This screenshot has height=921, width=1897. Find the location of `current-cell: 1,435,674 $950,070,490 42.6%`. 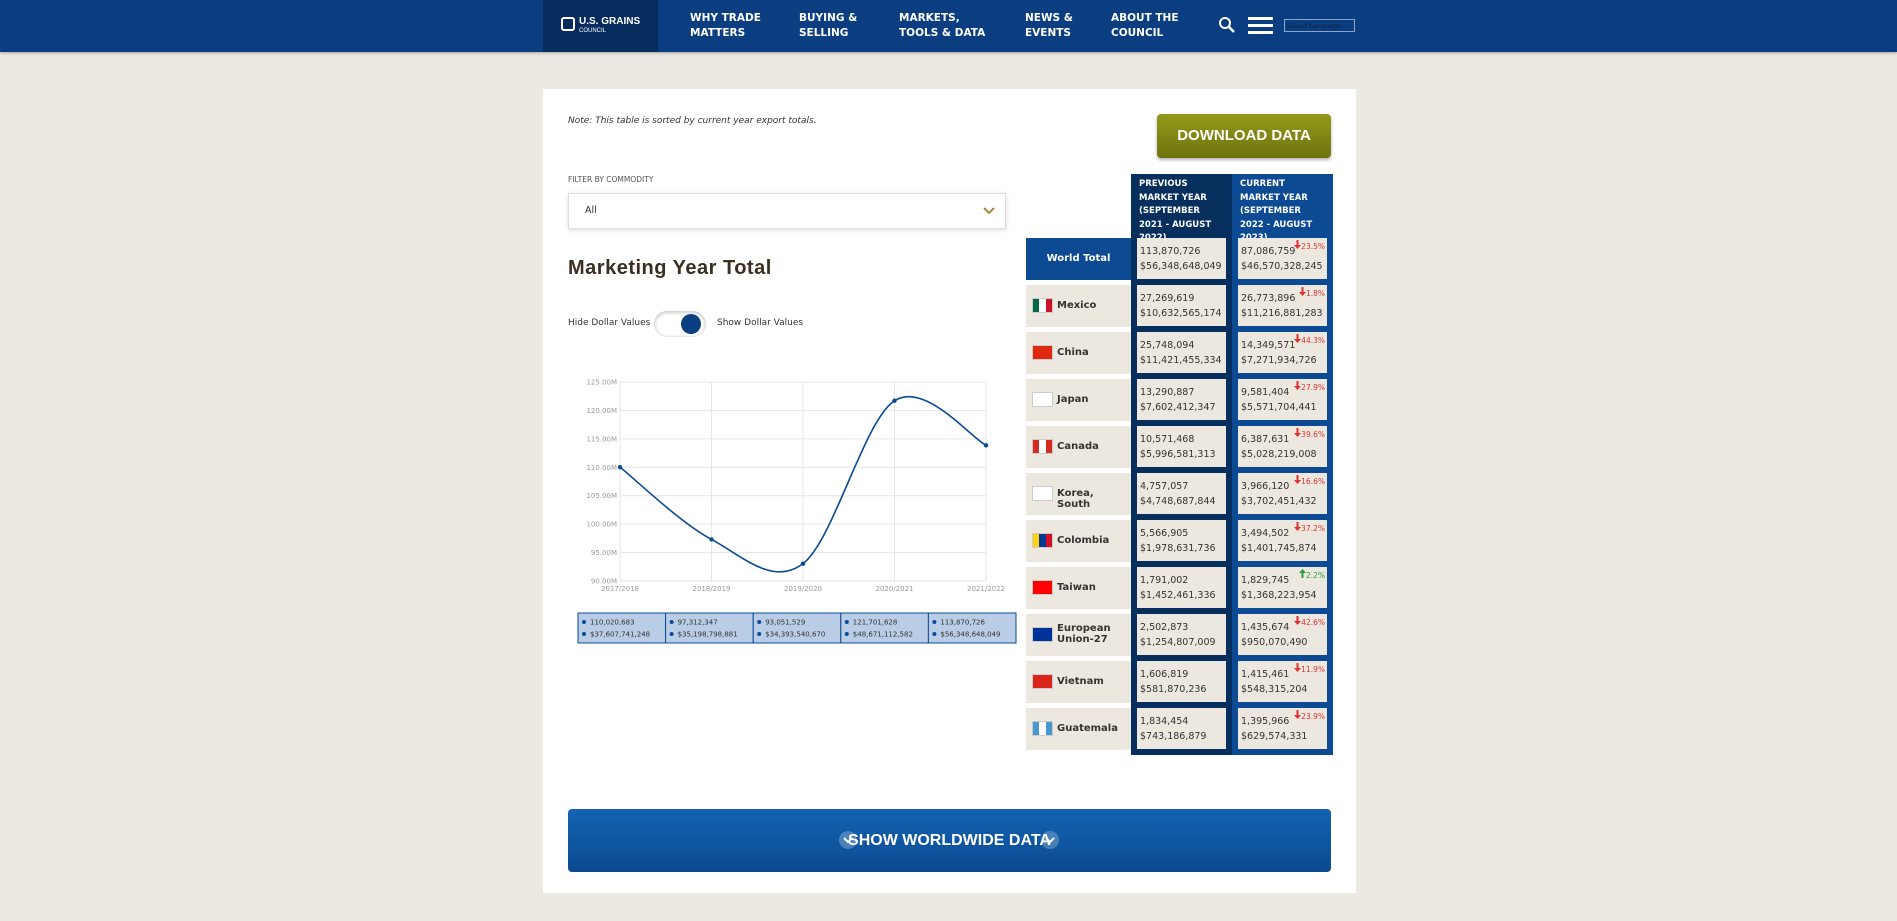

current-cell: 1,435,674 $950,070,490 42.6% is located at coordinates (1282, 634).